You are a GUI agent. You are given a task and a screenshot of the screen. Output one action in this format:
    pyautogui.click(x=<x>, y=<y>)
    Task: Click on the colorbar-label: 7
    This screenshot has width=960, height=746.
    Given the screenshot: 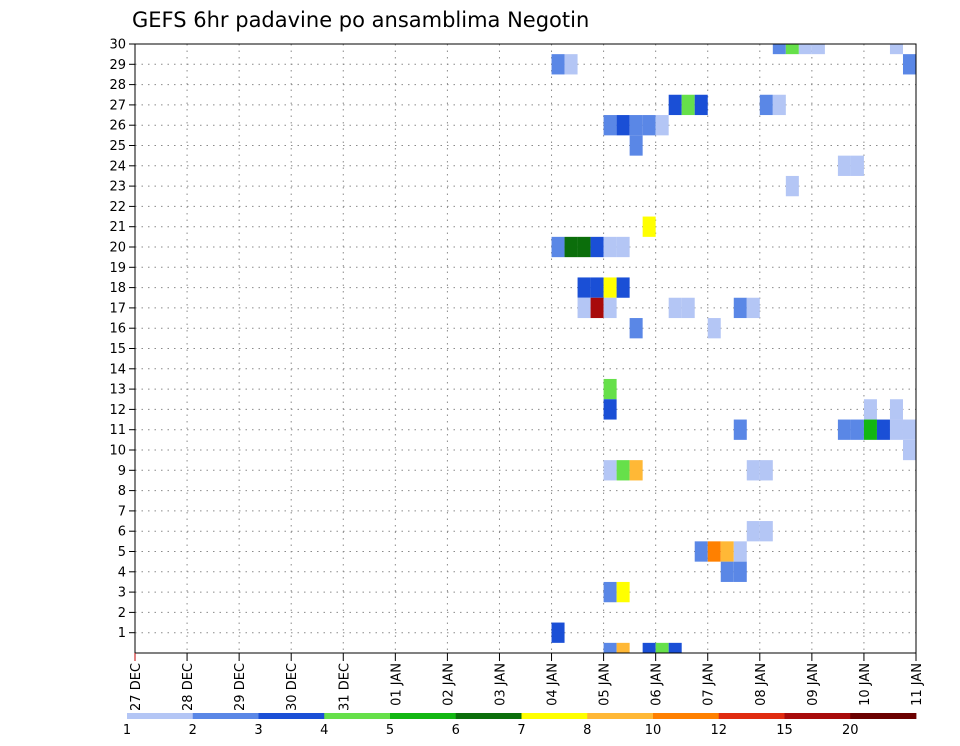 What is the action you would take?
    pyautogui.click(x=521, y=730)
    